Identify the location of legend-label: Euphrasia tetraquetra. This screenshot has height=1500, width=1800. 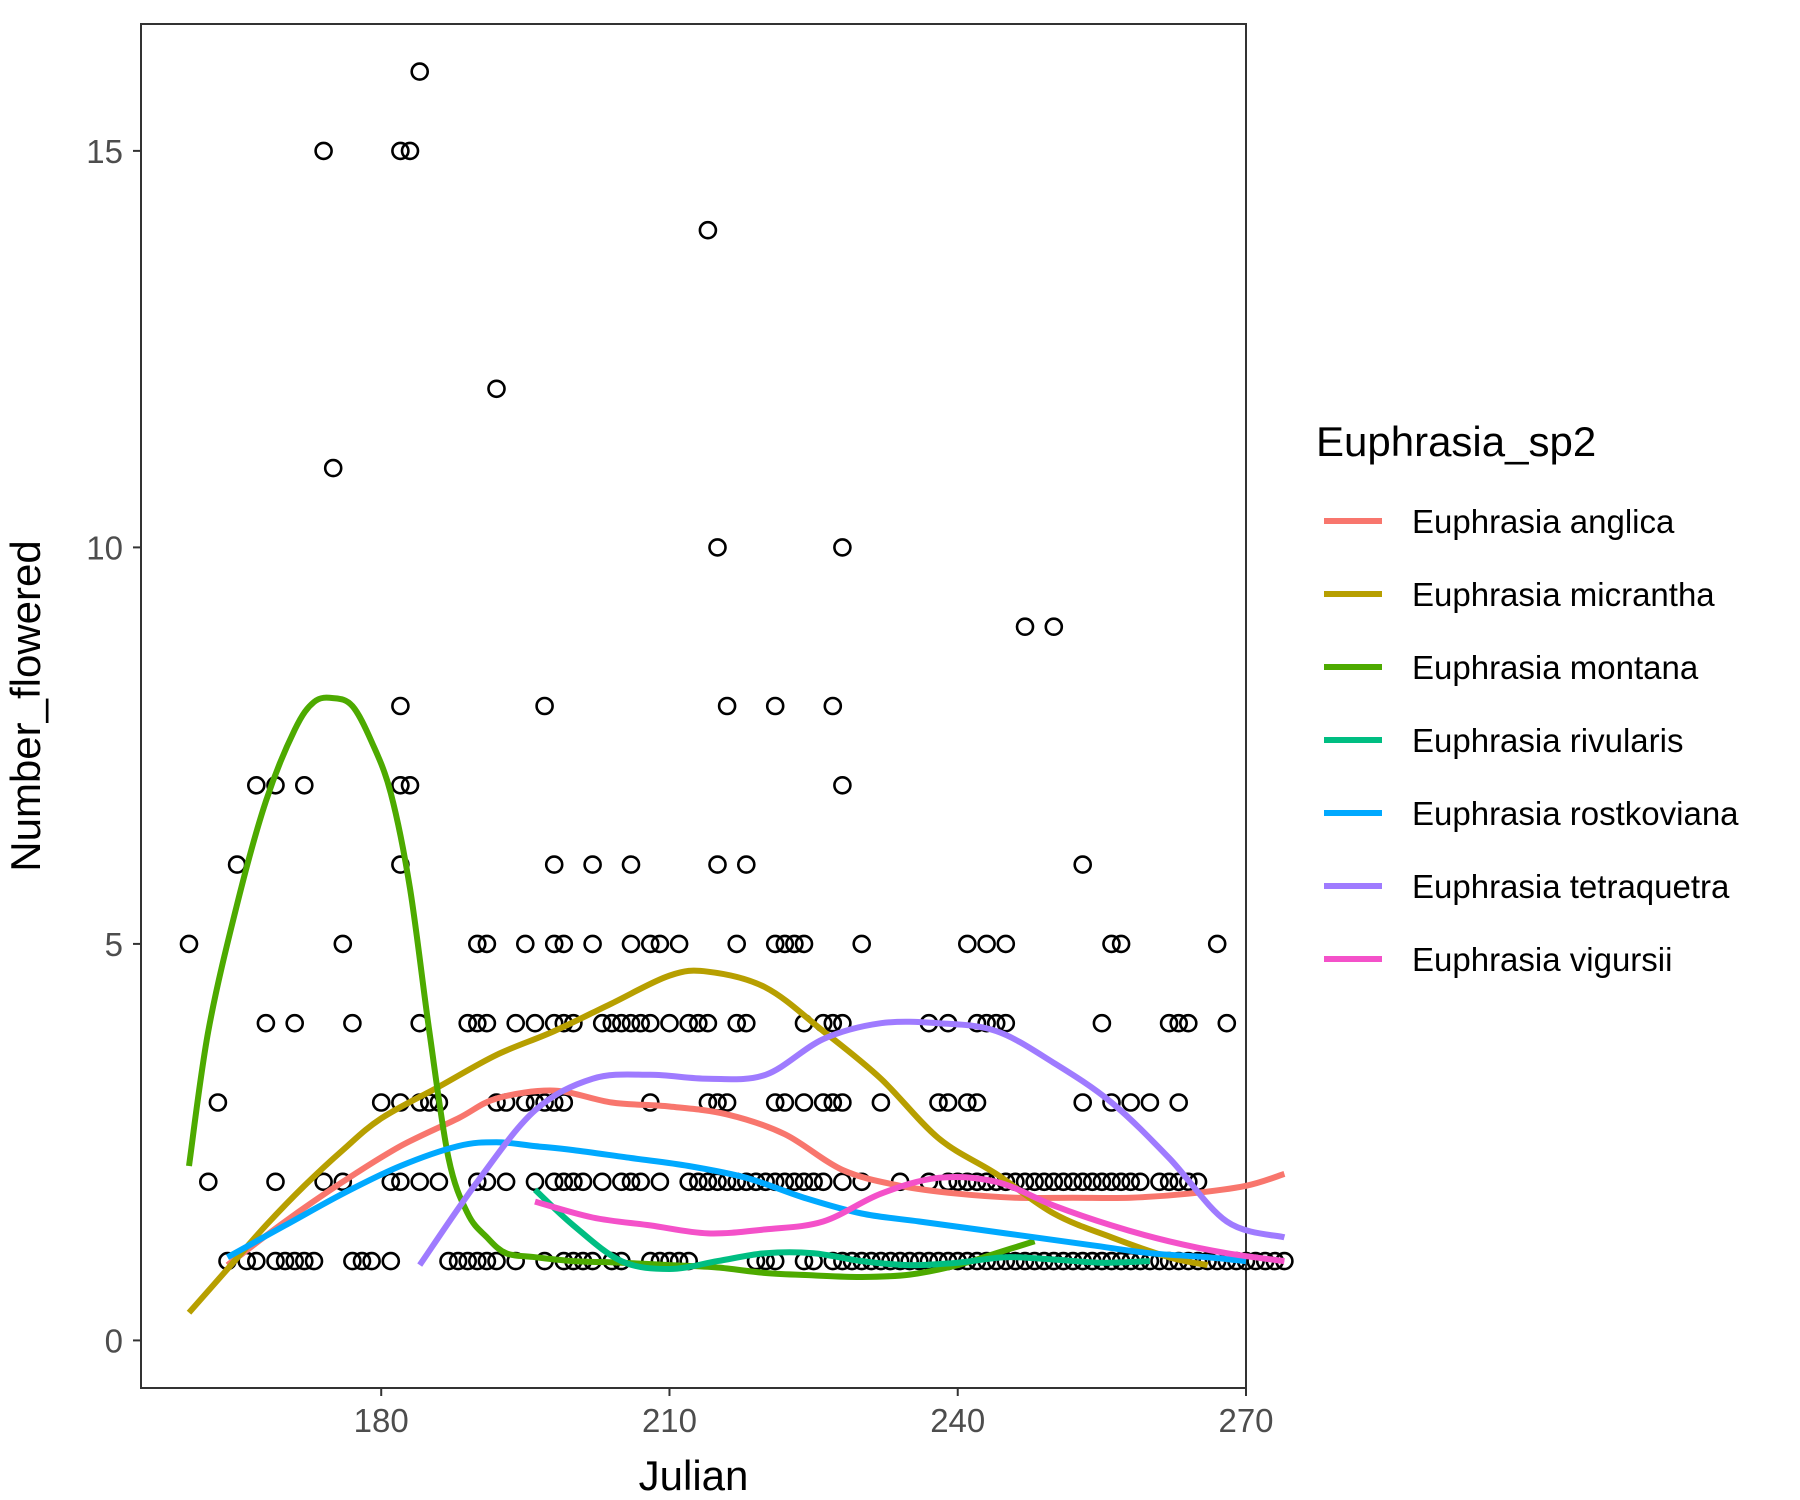
(1571, 886).